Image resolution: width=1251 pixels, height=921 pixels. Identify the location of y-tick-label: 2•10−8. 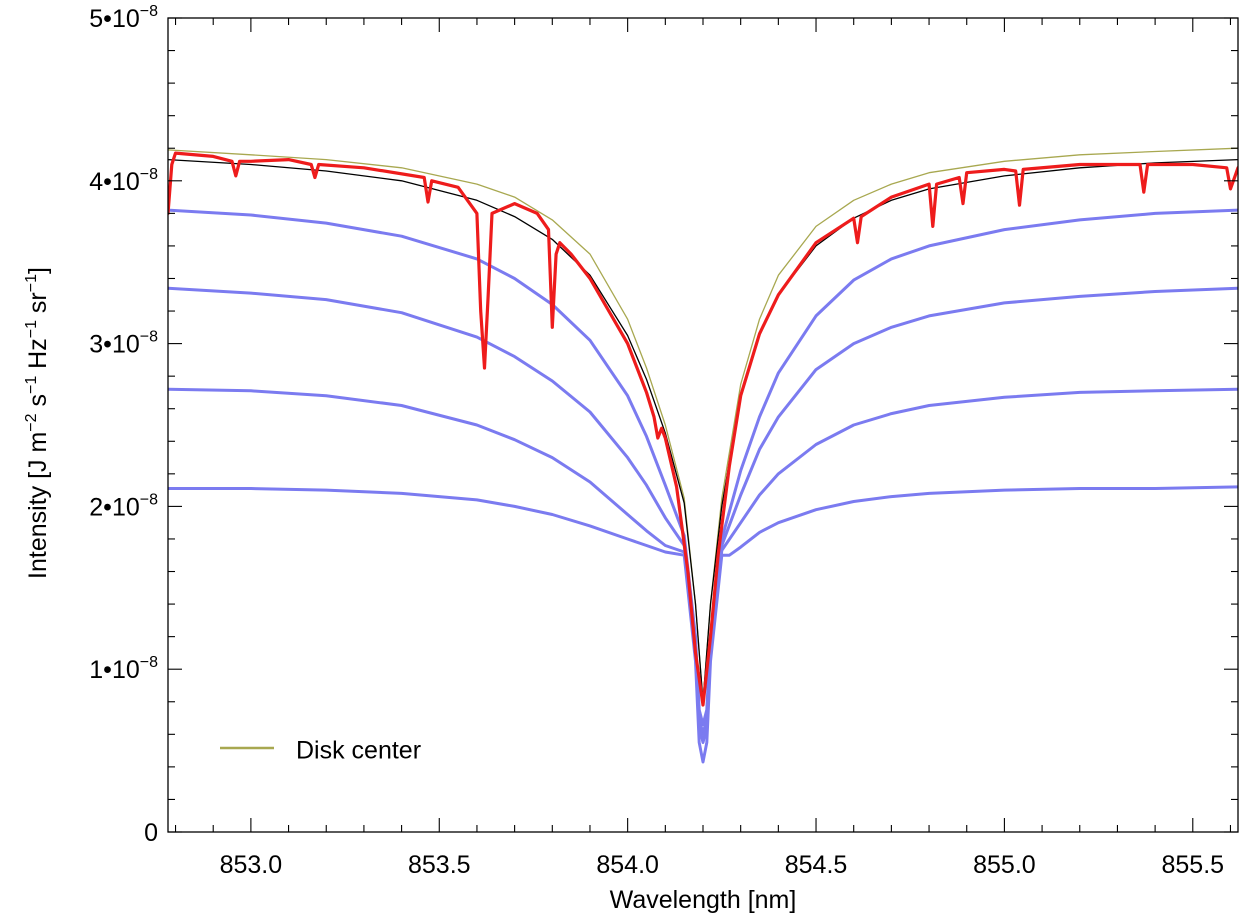
(123, 506).